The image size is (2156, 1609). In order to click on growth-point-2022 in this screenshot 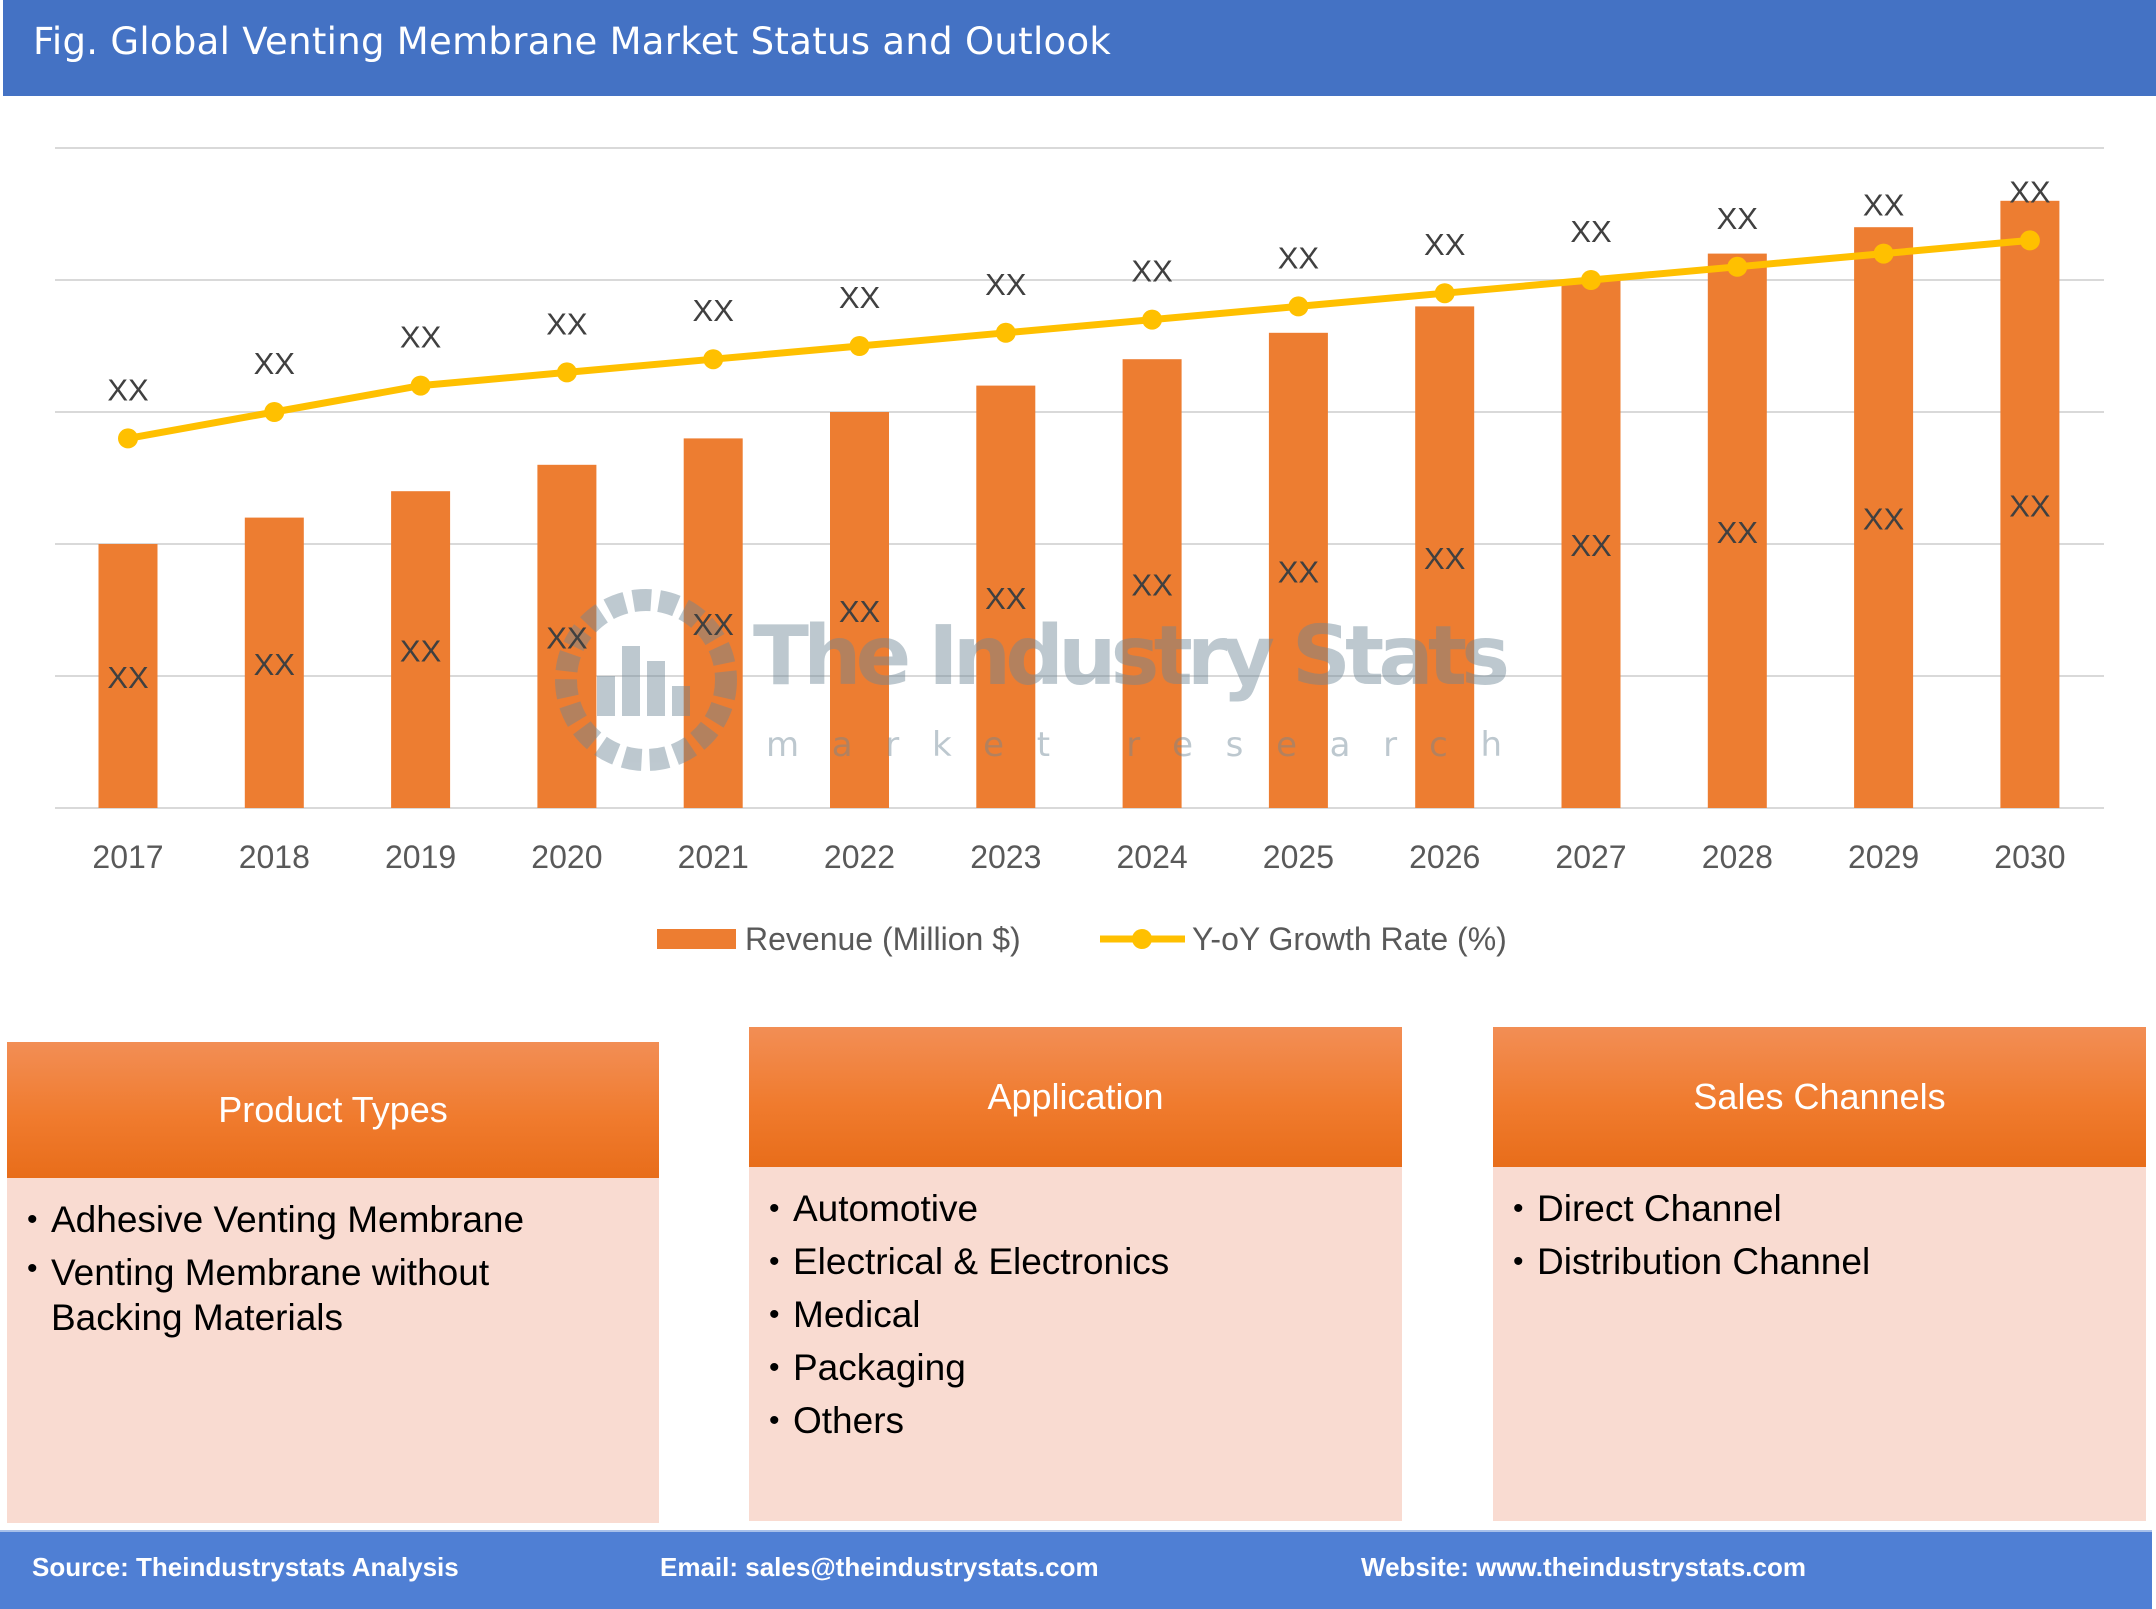, I will do `click(859, 346)`.